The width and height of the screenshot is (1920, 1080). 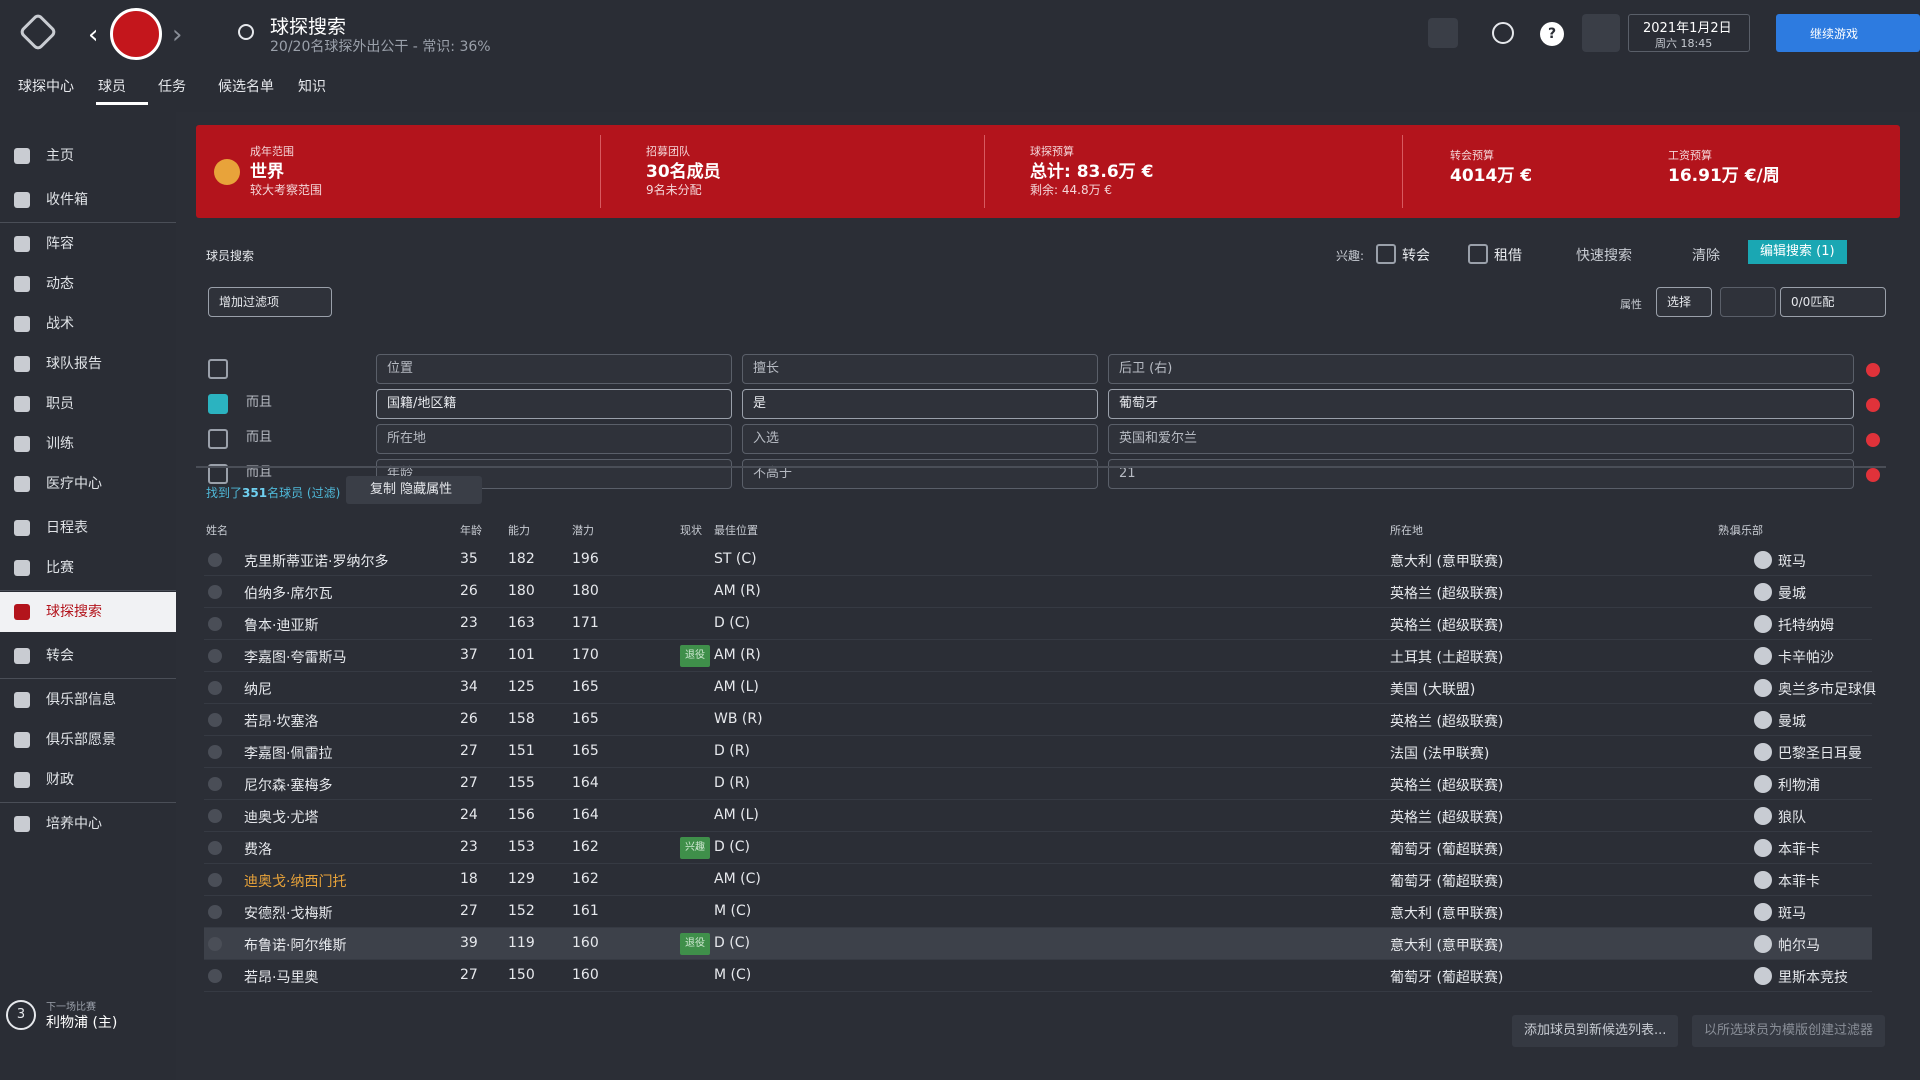 I want to click on sidebar-item: 球队报告, so click(x=88, y=364).